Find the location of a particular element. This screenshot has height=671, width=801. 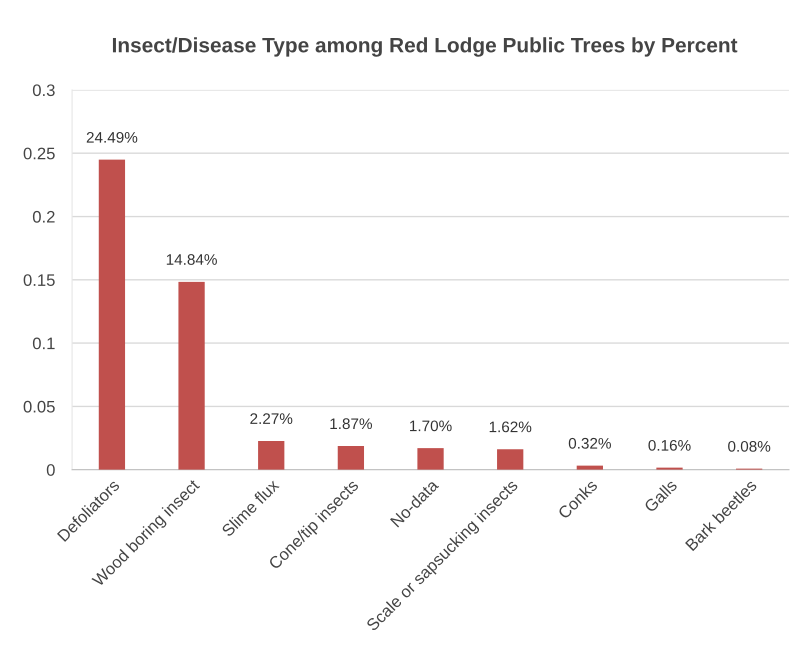

data-label: 14.84% is located at coordinates (191, 259).